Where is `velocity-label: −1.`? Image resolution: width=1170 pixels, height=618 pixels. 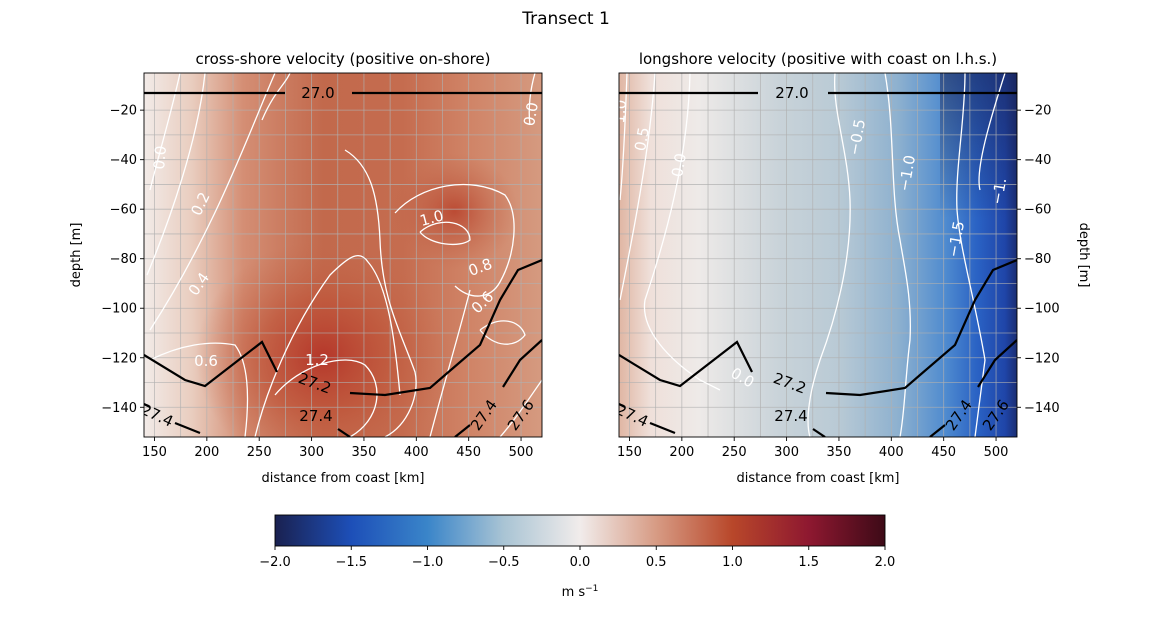 velocity-label: −1. is located at coordinates (999, 191).